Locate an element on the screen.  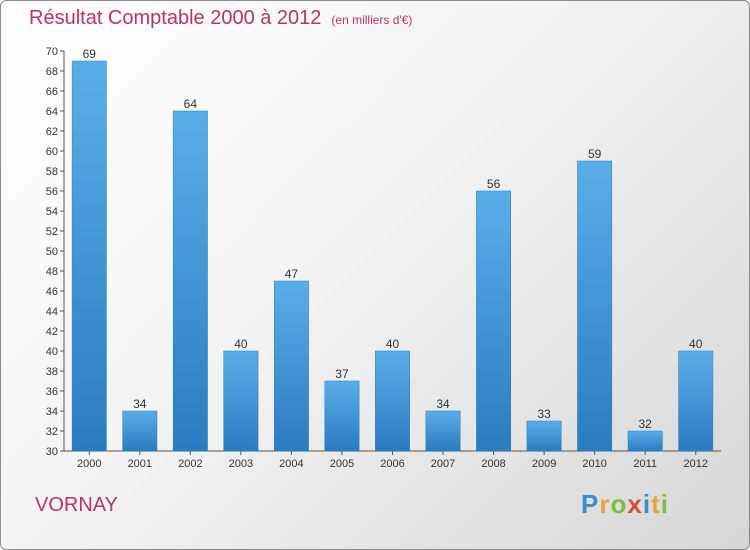
chart-subtitle: (en milliers d'€) is located at coordinates (372, 20).